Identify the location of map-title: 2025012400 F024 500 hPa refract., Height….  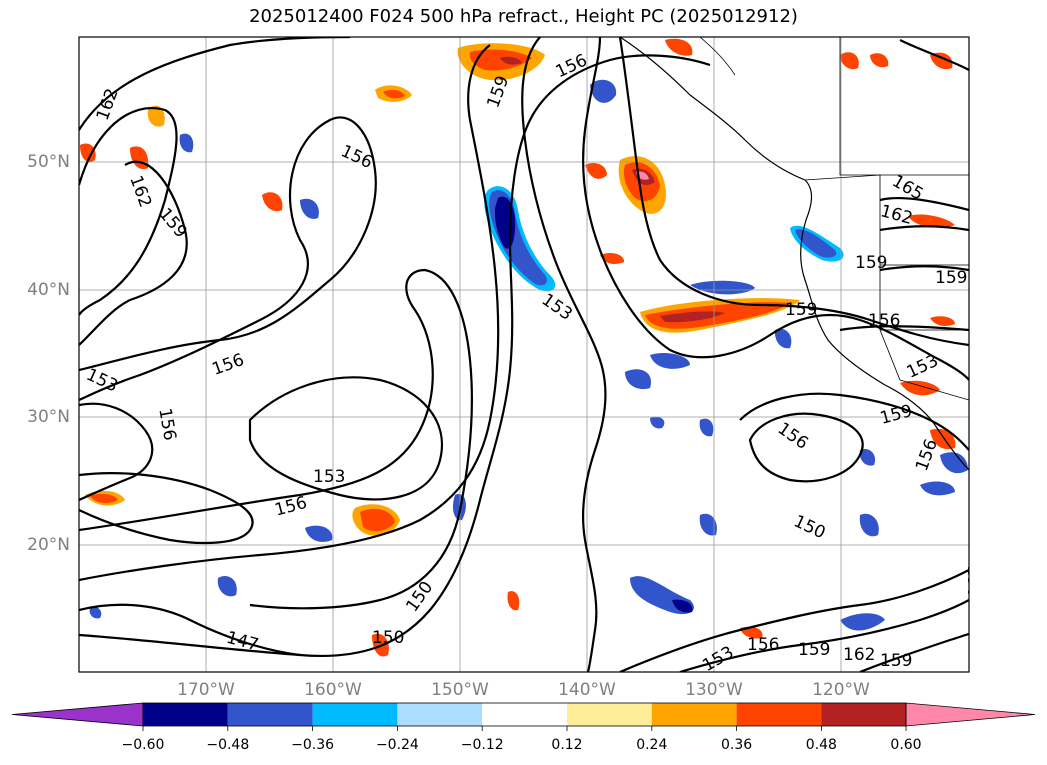
(523, 16).